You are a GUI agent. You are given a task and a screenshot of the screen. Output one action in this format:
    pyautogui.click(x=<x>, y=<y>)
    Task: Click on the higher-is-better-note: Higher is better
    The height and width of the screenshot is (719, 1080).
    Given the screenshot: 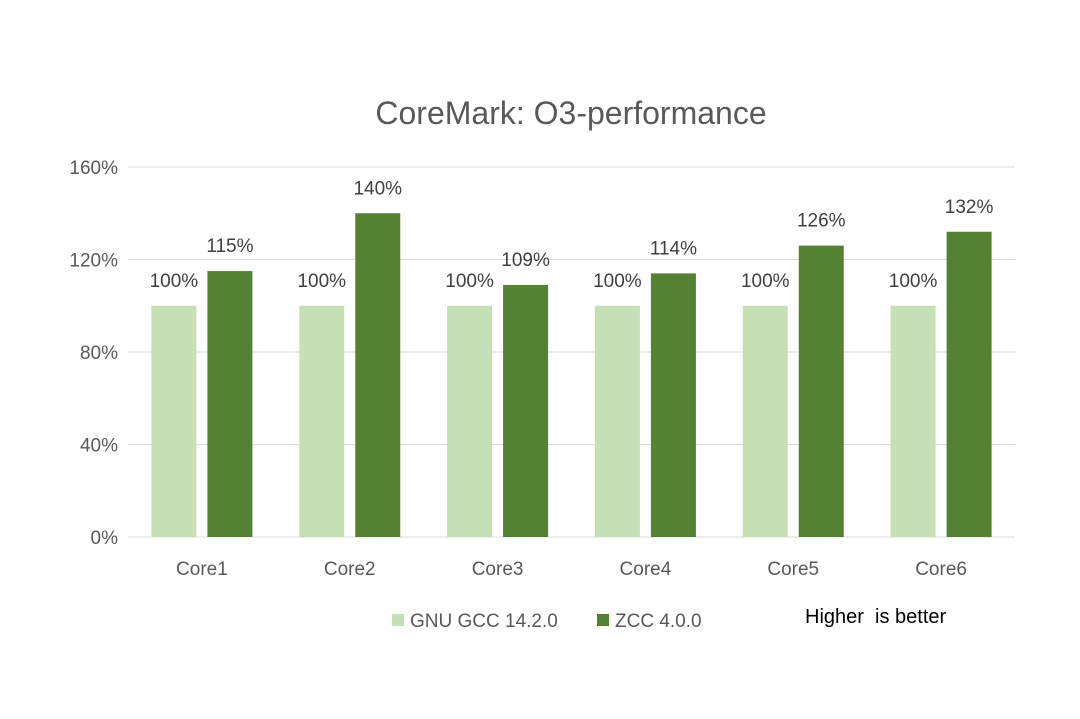 What is the action you would take?
    pyautogui.click(x=876, y=617)
    